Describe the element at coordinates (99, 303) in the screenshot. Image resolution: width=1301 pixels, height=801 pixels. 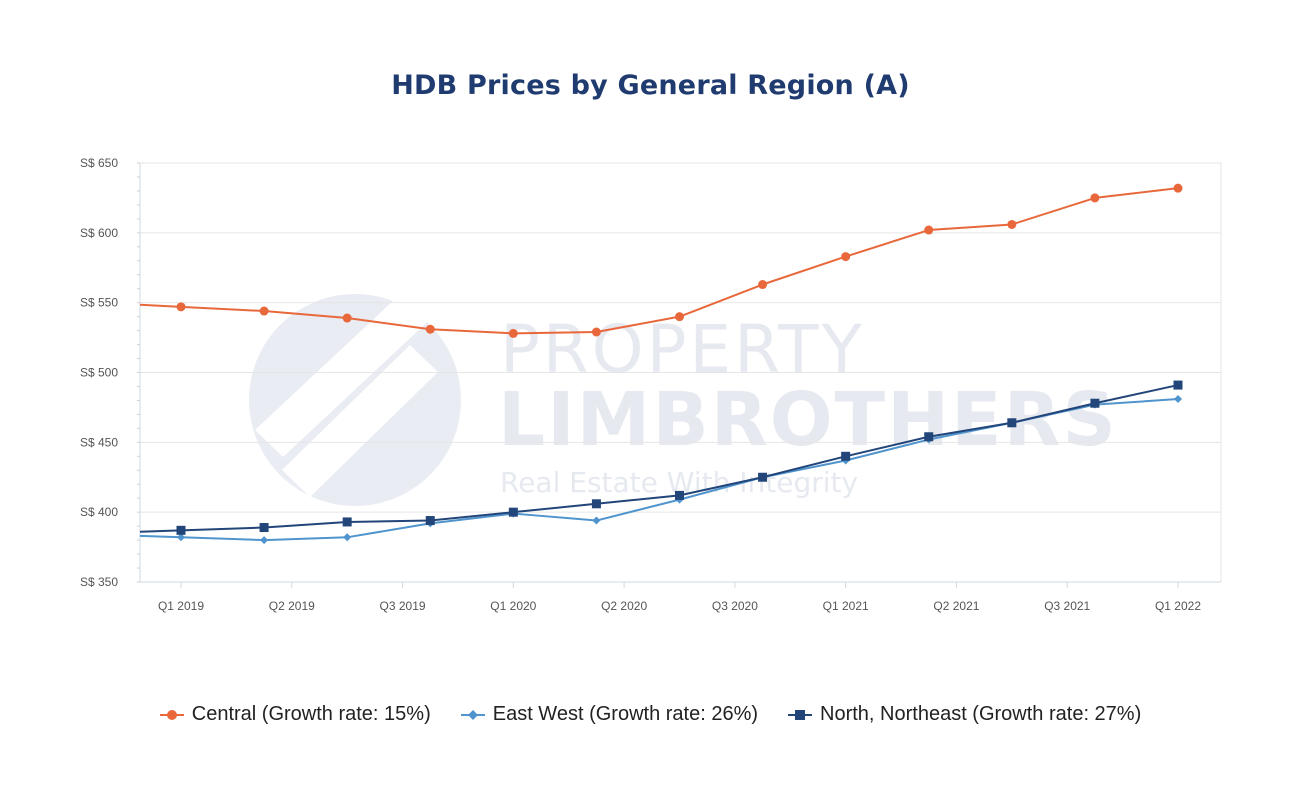
I see `y-tick-label: S$ 550` at that location.